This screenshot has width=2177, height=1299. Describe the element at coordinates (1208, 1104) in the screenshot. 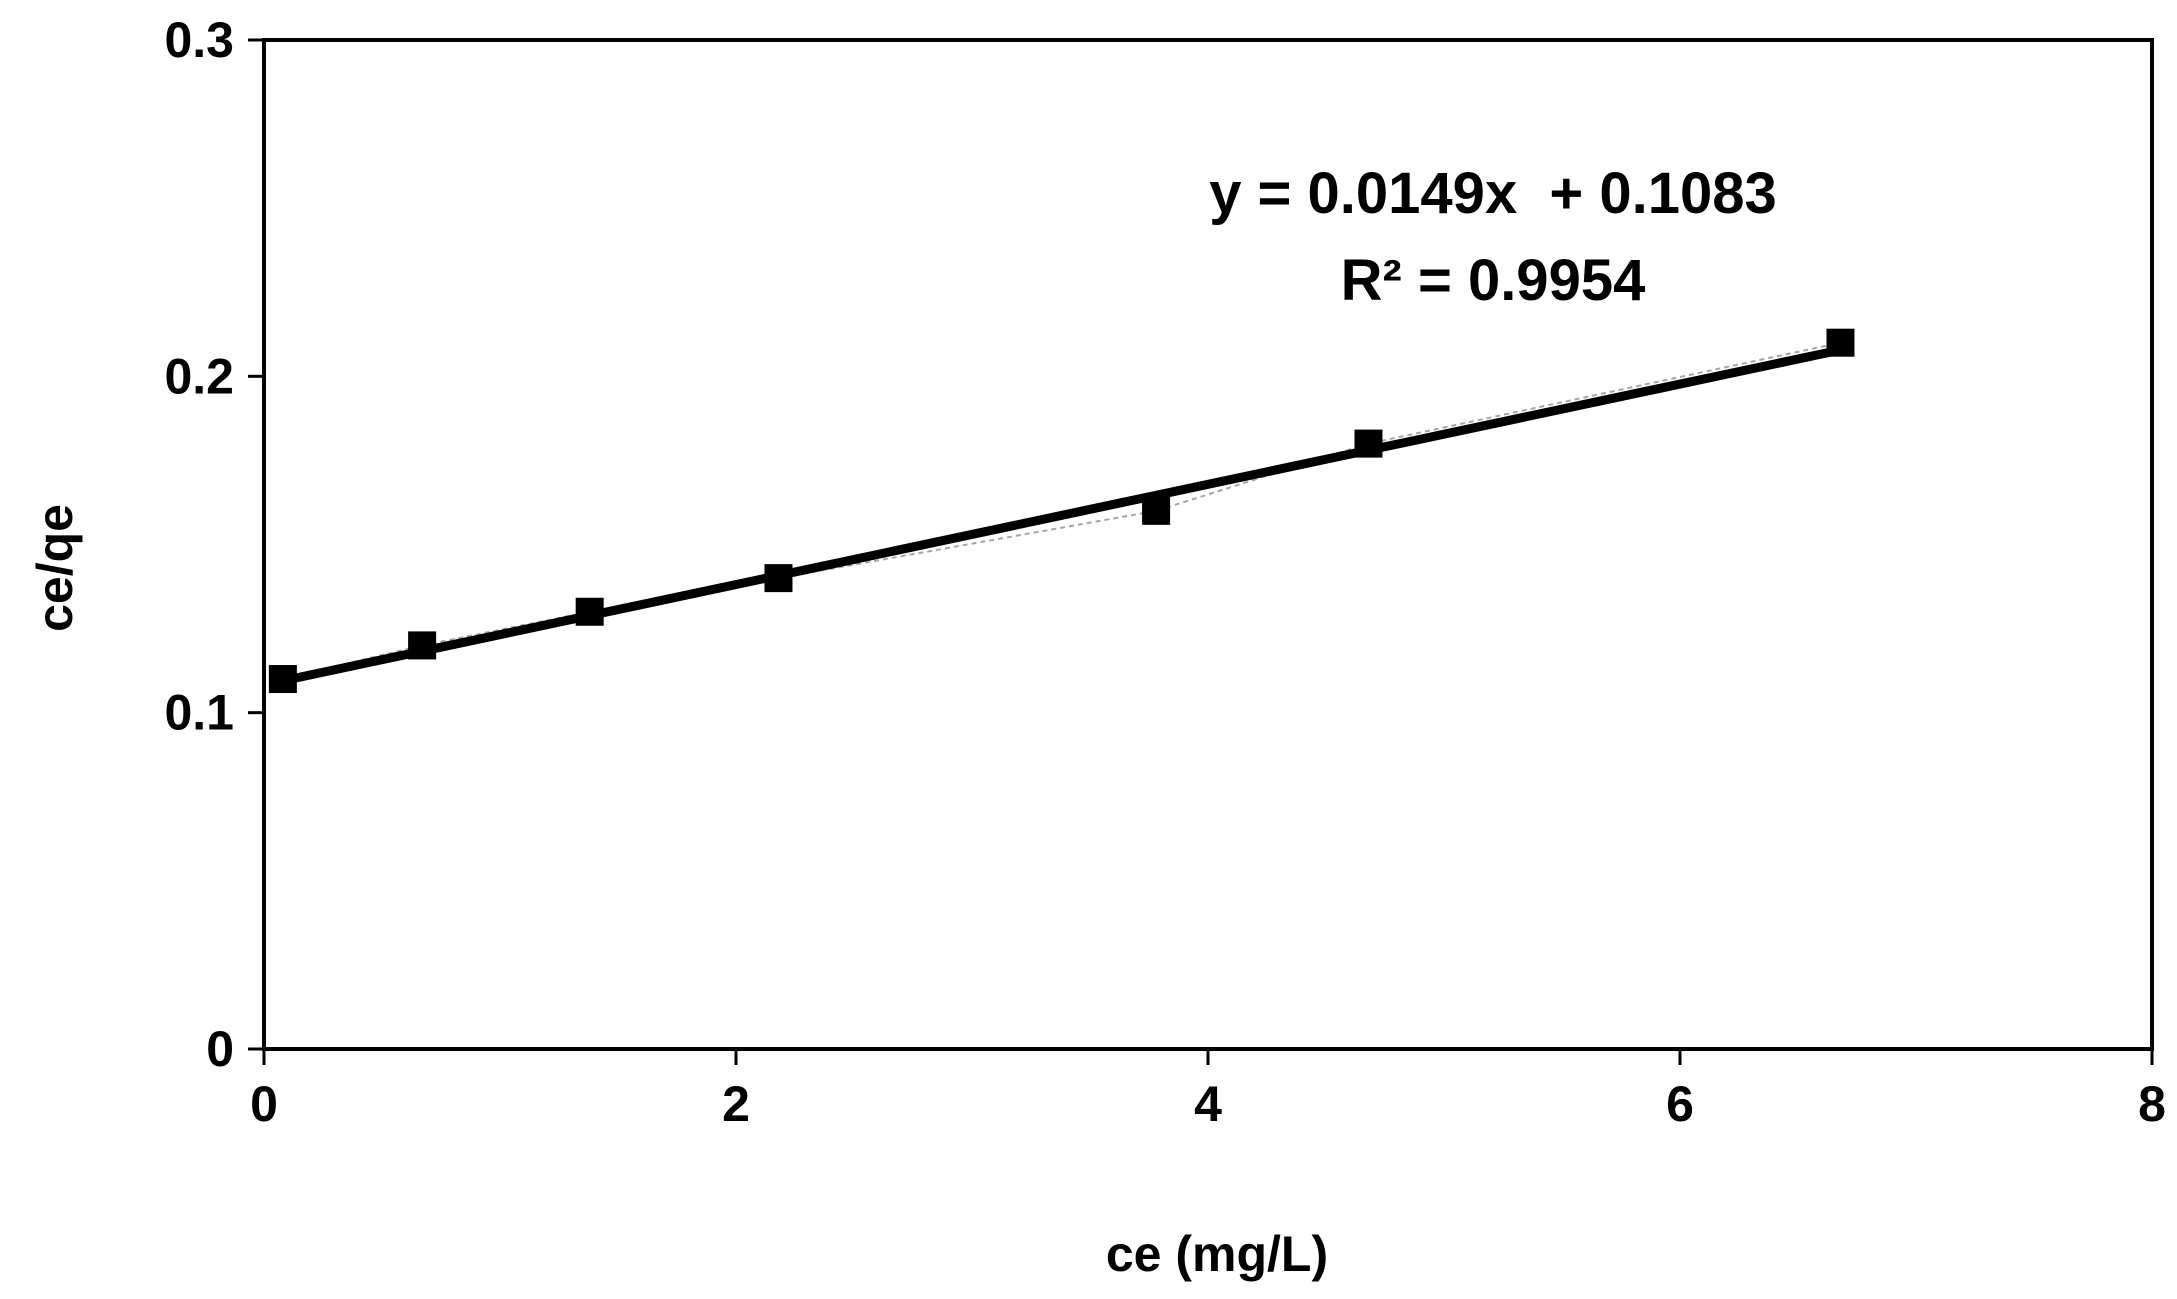

I see `x-tick-label: 4` at that location.